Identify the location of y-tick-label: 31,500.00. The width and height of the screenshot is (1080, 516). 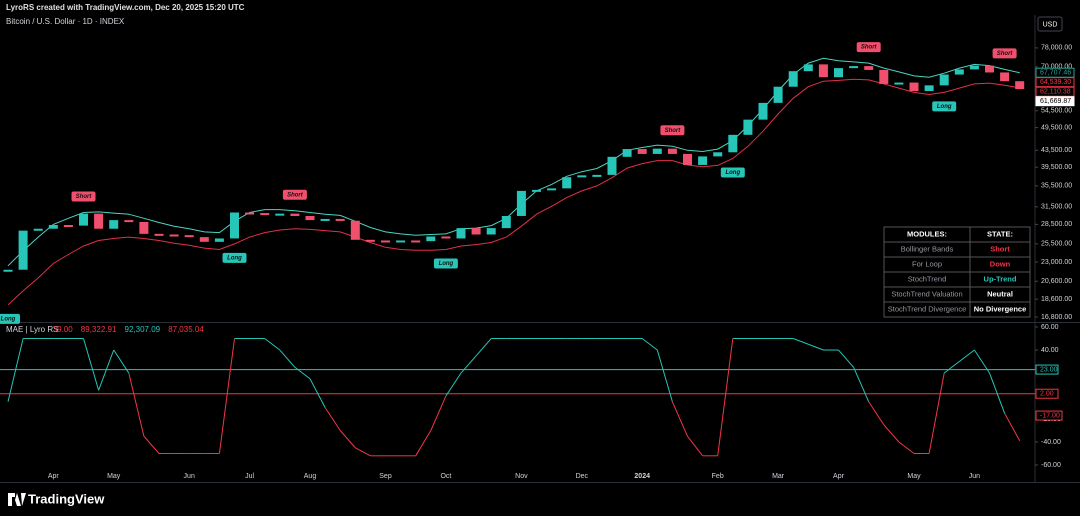
(1056, 207).